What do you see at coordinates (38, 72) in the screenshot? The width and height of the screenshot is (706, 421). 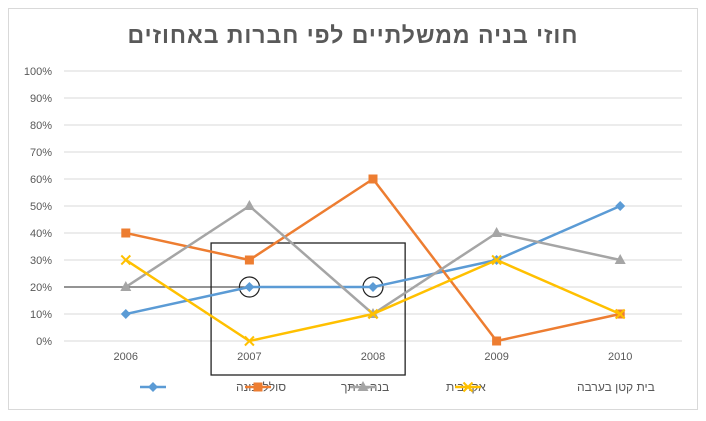 I see `y-tick-label: 100%` at bounding box center [38, 72].